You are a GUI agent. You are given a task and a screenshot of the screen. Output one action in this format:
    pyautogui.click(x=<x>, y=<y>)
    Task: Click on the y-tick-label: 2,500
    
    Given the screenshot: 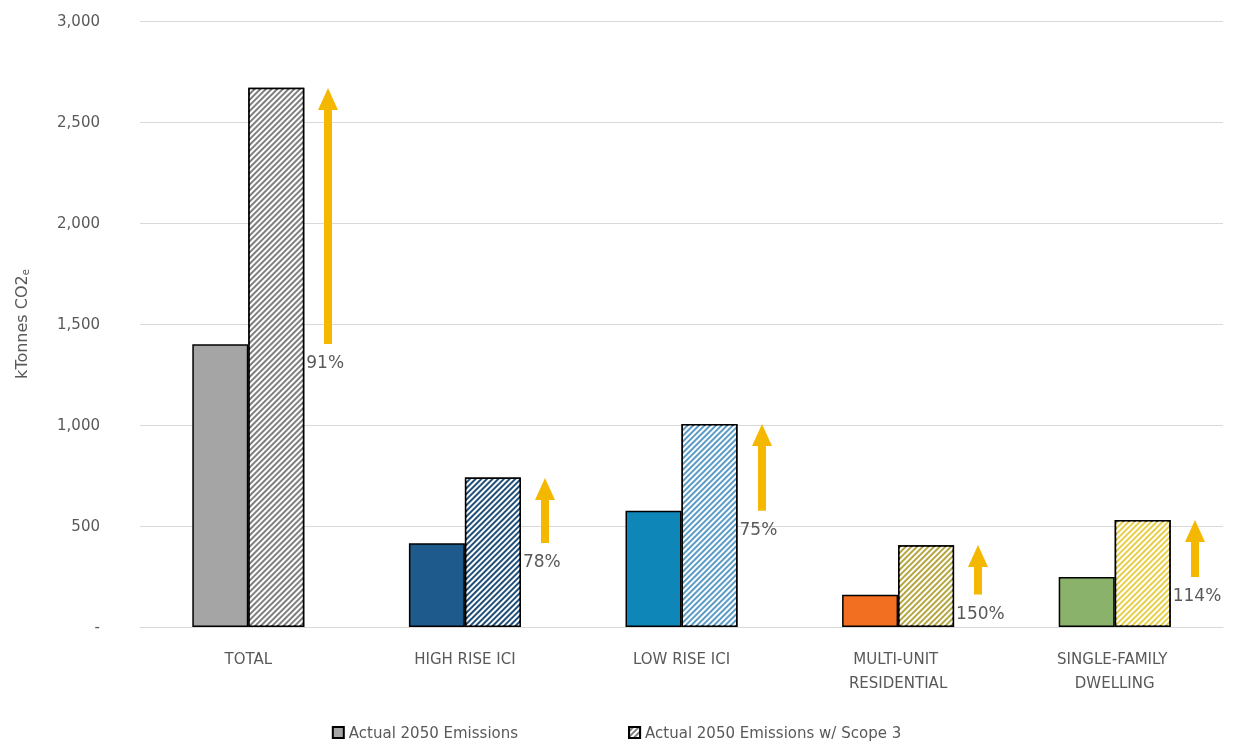 What is the action you would take?
    pyautogui.click(x=78, y=122)
    